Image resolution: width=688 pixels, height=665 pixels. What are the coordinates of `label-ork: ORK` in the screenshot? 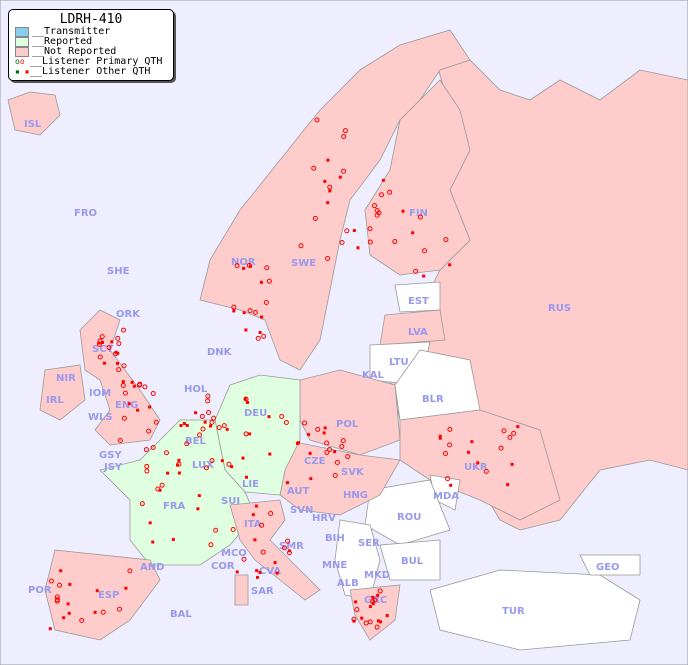 It's located at (128, 314).